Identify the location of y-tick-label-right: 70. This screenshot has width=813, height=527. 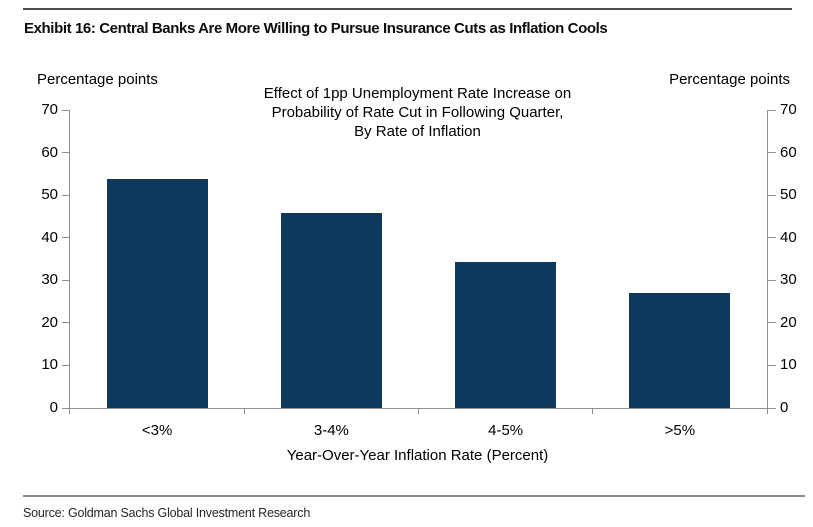
(788, 109).